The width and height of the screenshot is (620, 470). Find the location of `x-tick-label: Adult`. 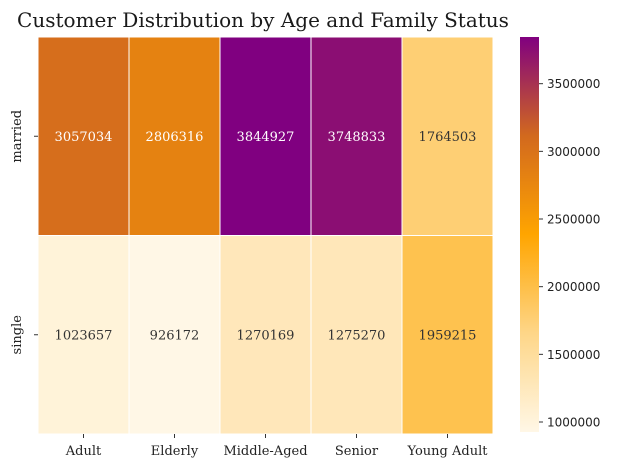

x-tick-label: Adult is located at coordinates (83, 451).